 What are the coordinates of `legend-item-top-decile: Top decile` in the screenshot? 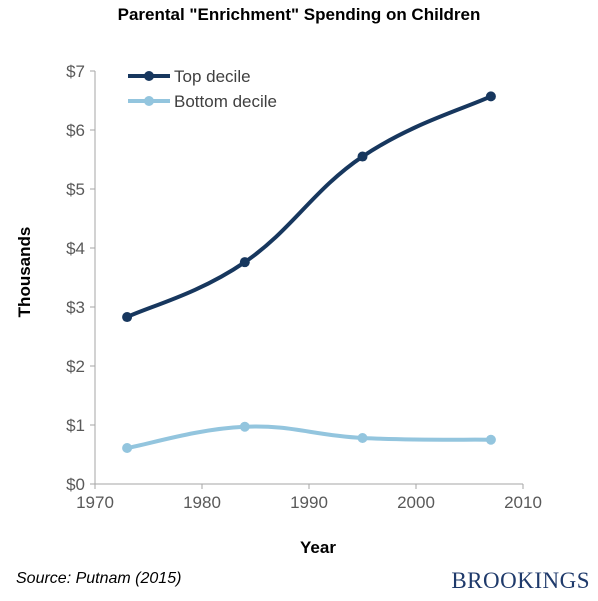 It's located at (189, 76).